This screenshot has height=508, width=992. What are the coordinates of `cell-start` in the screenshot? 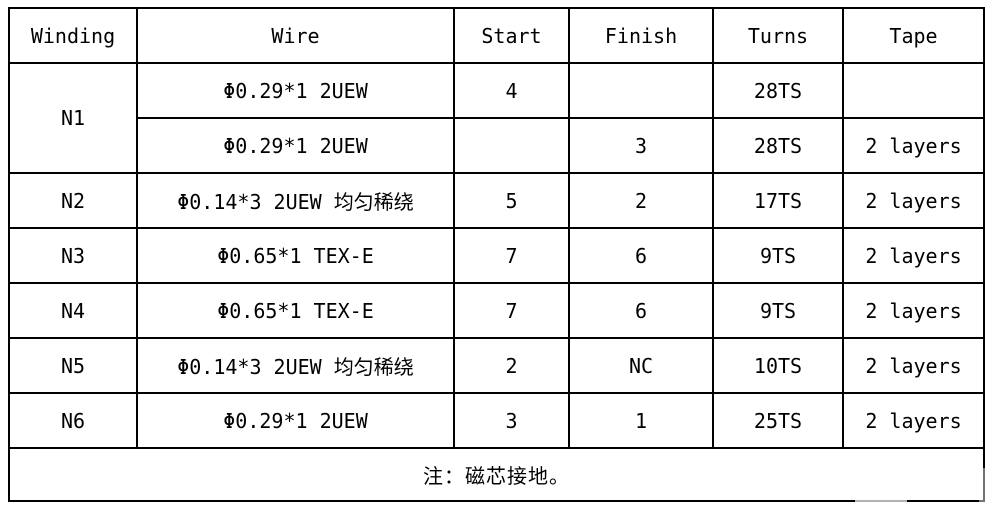 It's located at (511, 145).